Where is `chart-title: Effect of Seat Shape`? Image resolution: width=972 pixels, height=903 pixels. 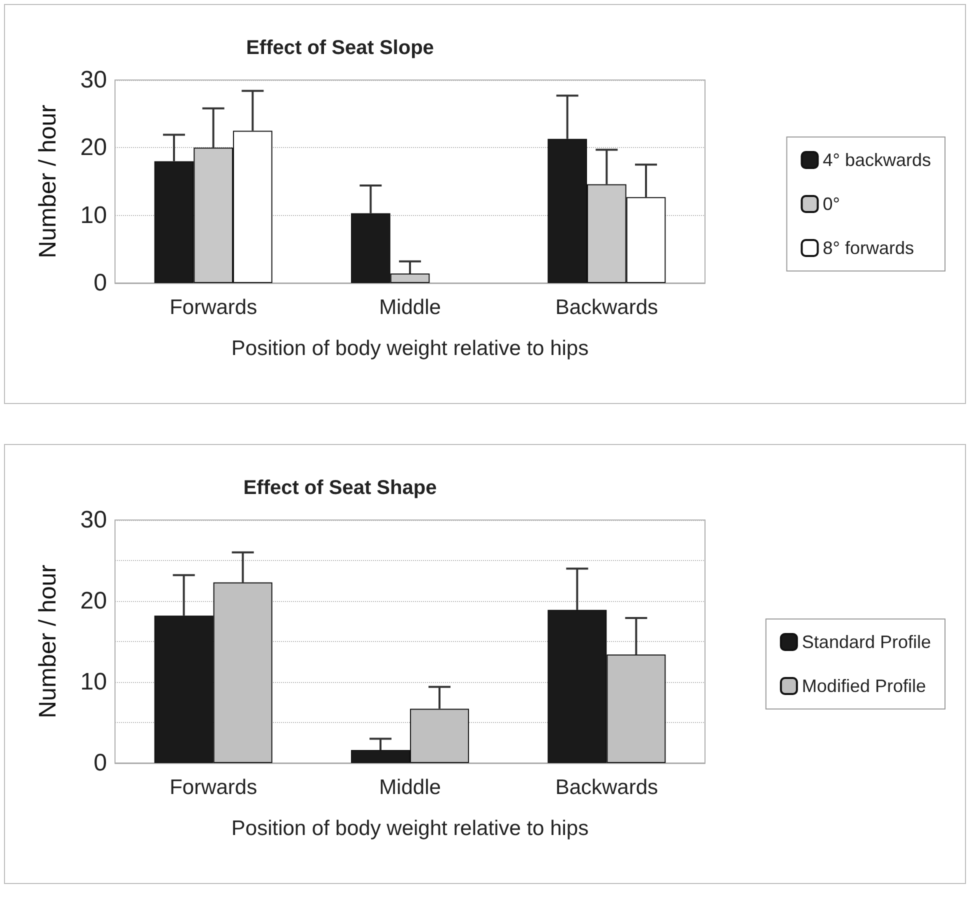 chart-title: Effect of Seat Shape is located at coordinates (340, 488).